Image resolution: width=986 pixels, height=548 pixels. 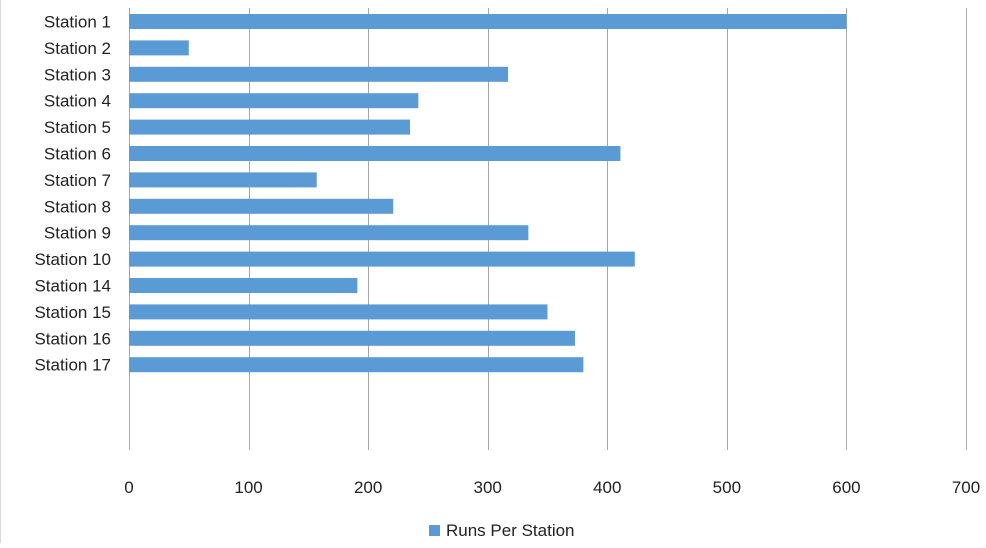 I want to click on category-label: Station 14, so click(x=72, y=286).